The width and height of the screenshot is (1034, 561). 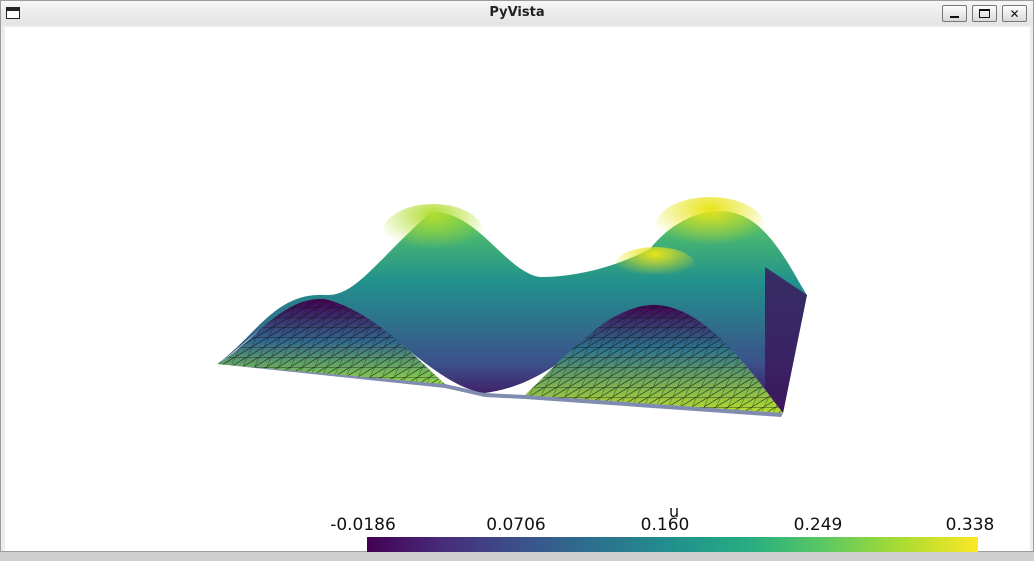 What do you see at coordinates (517, 556) in the screenshot?
I see `background-strip` at bounding box center [517, 556].